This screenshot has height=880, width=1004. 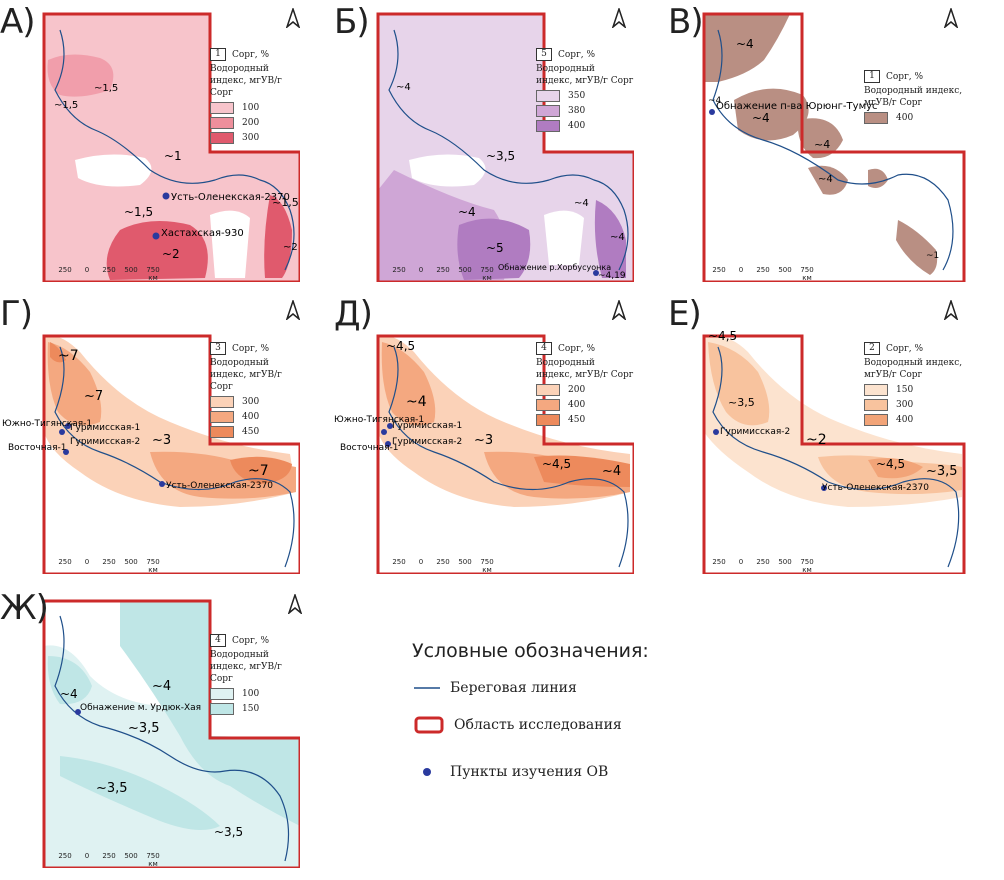 I want to click on map-label: ~3,5, so click(x=112, y=788).